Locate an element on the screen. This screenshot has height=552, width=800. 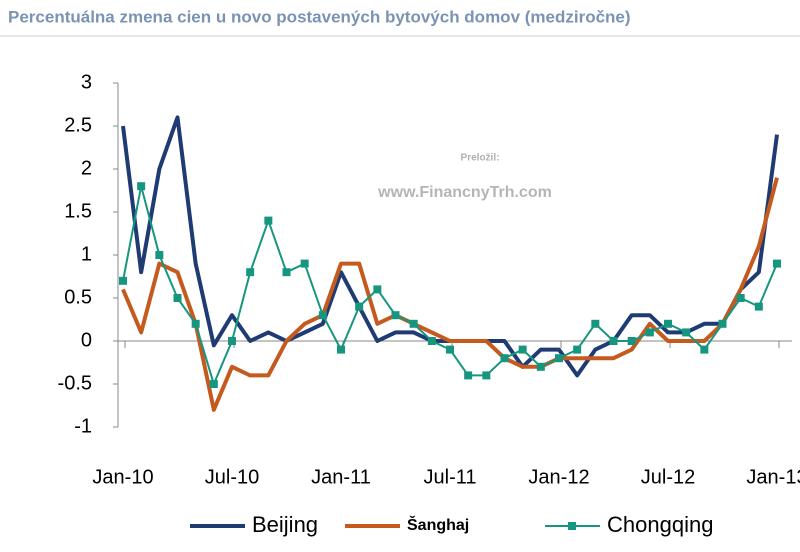
y-tick-label: 2 is located at coordinates (86, 168).